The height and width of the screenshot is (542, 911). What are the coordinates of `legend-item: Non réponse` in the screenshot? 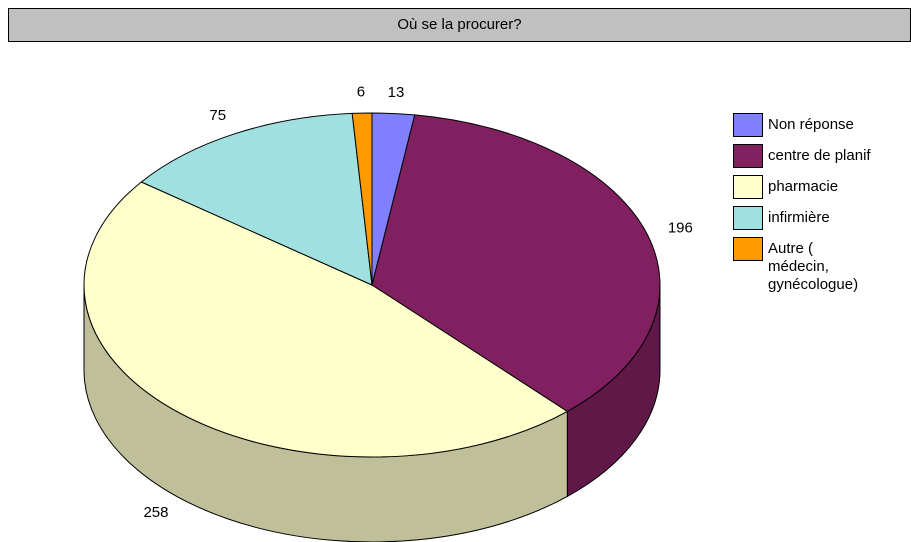 It's located at (822, 125).